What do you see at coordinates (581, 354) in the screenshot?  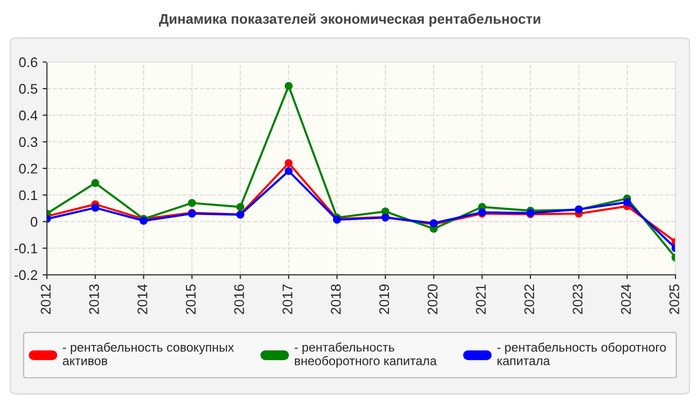 I see `legend-label: - рентабельность оборотного капитала` at bounding box center [581, 354].